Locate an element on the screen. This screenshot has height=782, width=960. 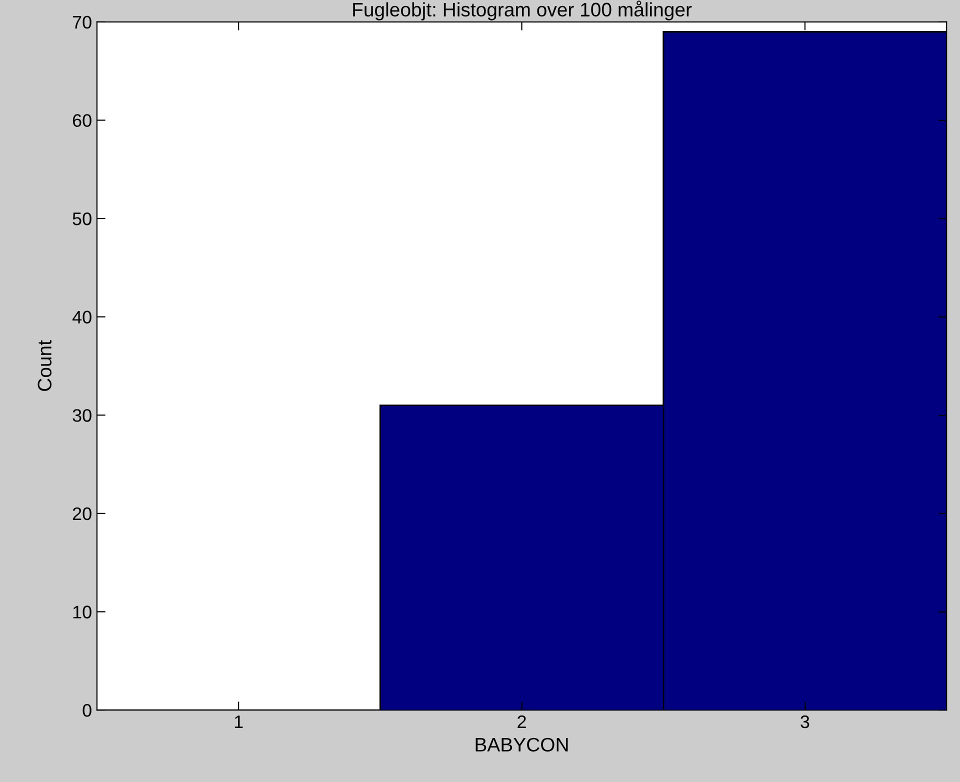
x-axis-title: BABYCON is located at coordinates (522, 745).